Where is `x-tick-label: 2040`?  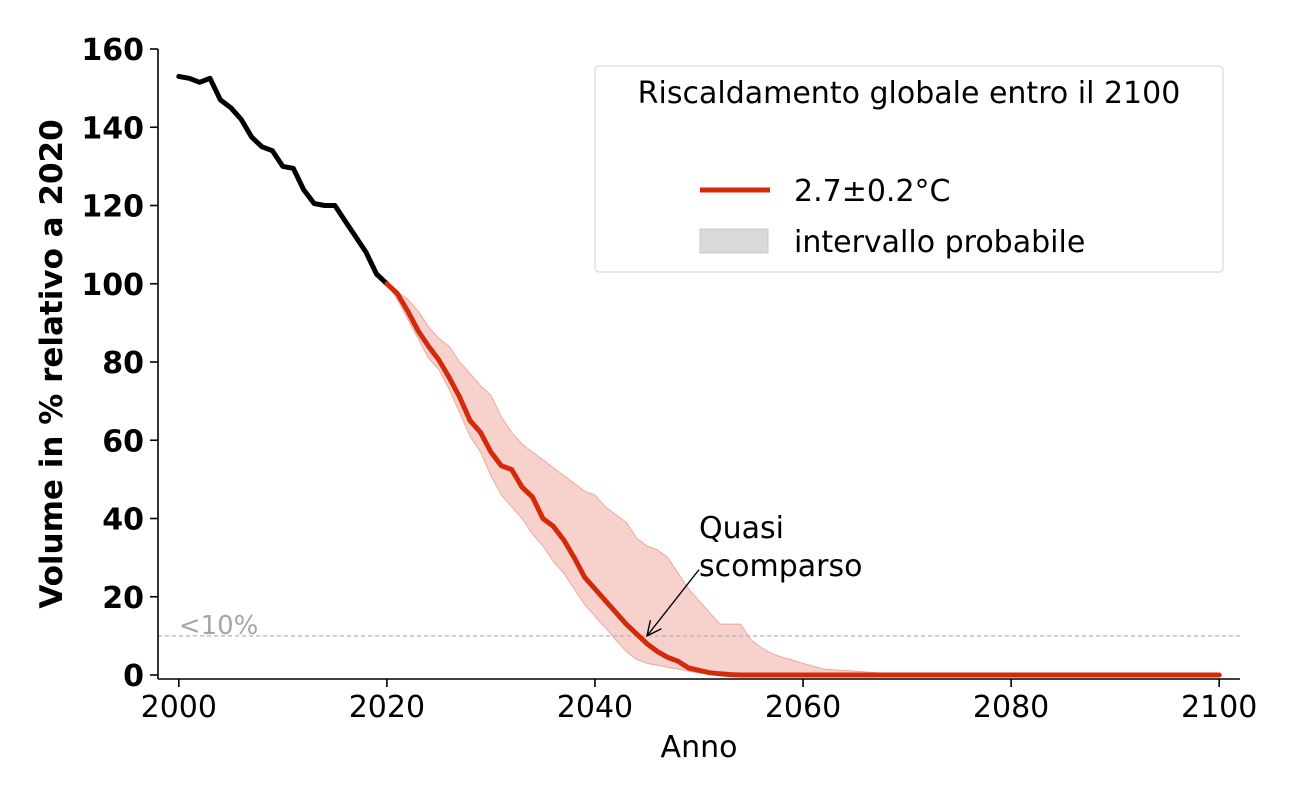 x-tick-label: 2040 is located at coordinates (595, 707).